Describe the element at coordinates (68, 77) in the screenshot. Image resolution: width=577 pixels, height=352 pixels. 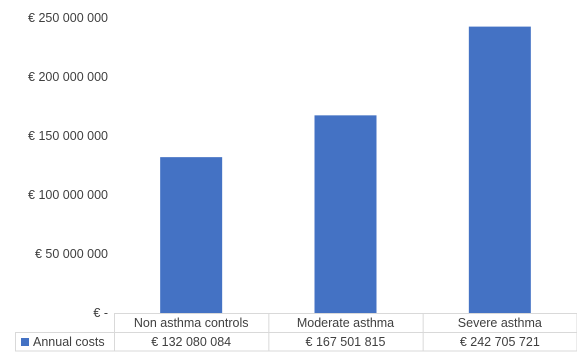
I see `y-tick-label: € 200 000 000` at that location.